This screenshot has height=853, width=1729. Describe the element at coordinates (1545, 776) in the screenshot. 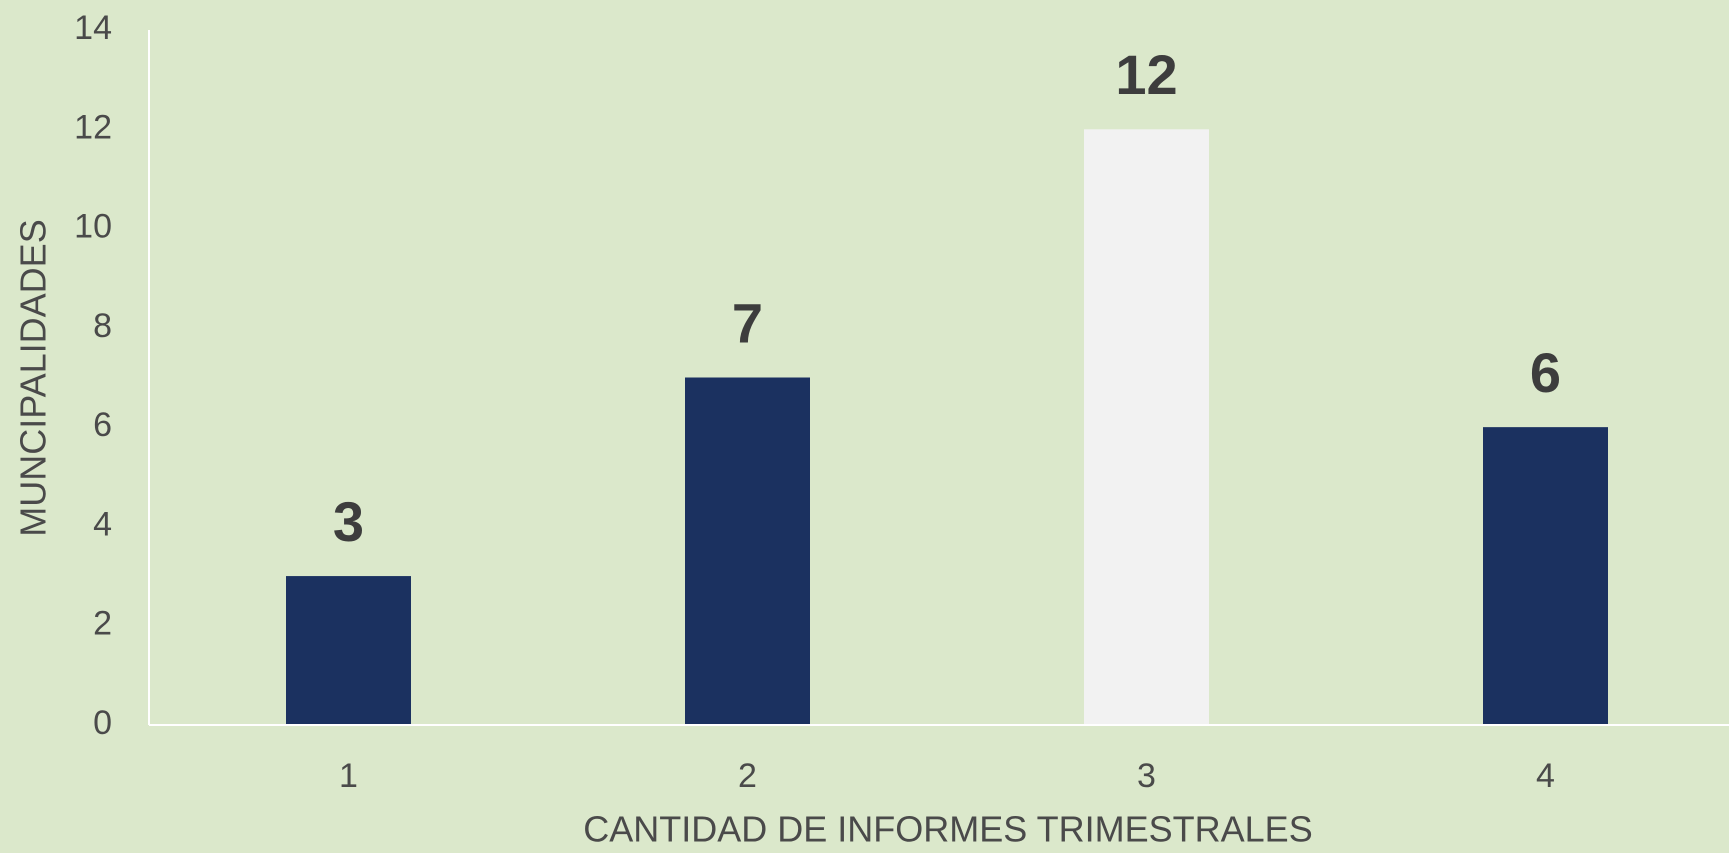

I see `x-tick-label: 4` at that location.